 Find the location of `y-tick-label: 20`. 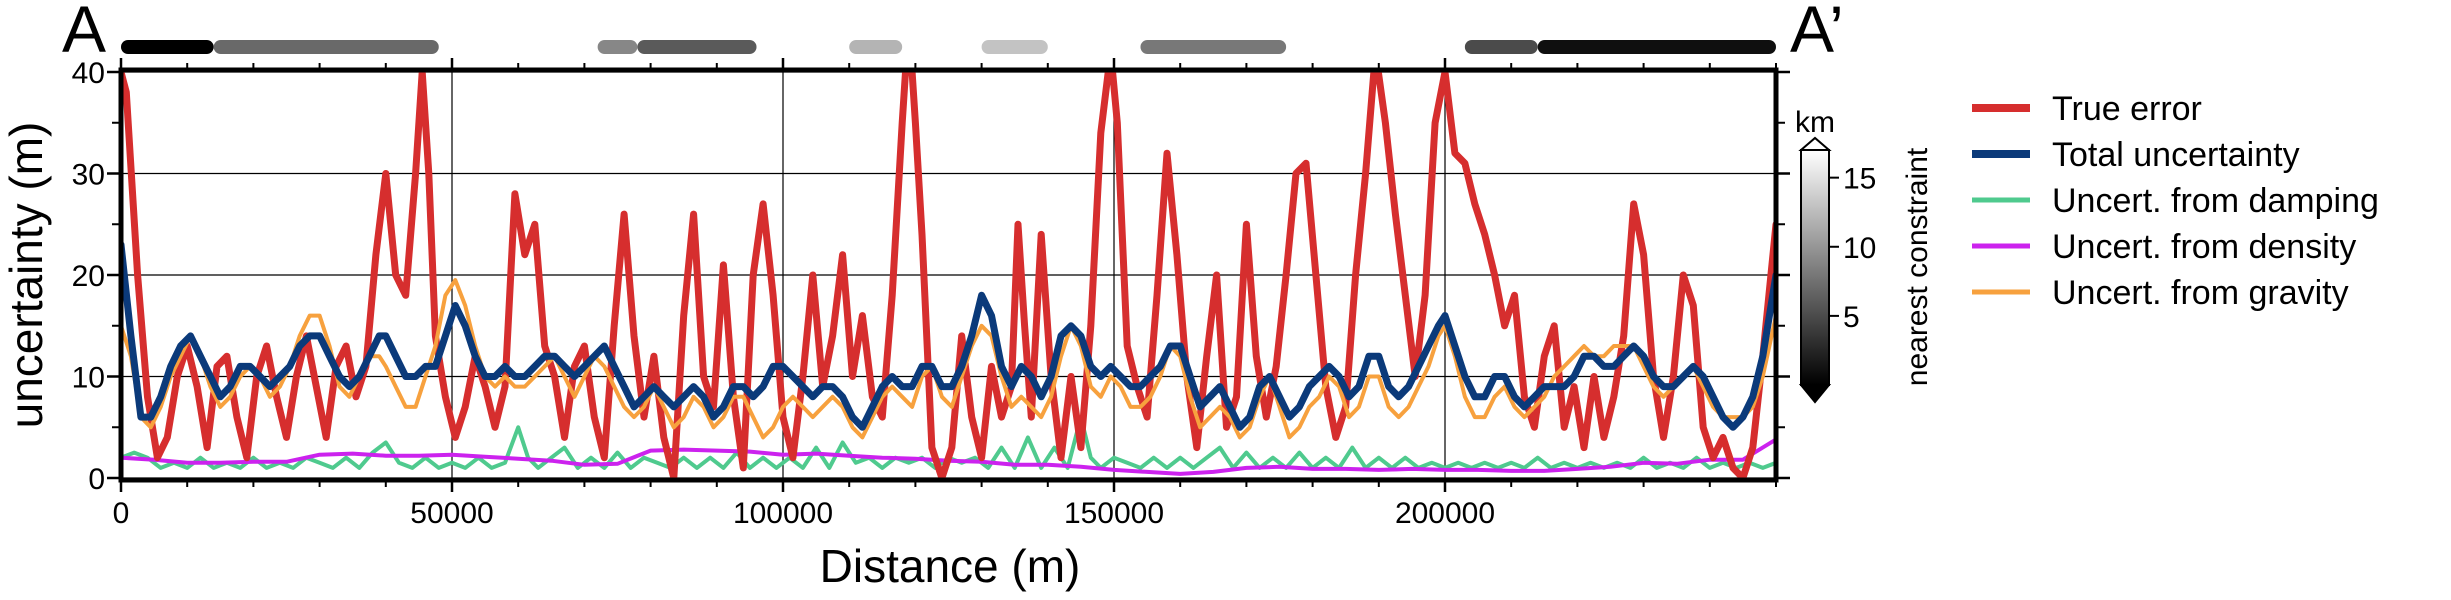

y-tick-label: 20 is located at coordinates (88, 276).